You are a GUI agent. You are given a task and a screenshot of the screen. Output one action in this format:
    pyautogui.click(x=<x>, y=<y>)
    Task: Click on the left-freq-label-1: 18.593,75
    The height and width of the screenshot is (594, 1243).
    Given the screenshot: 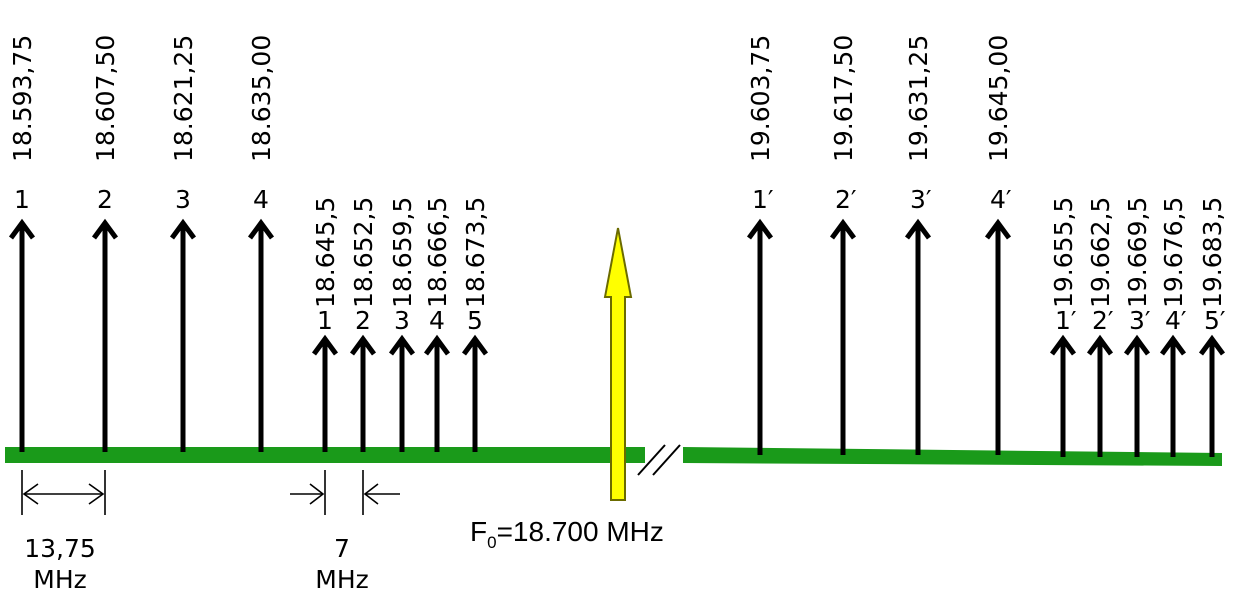 What is the action you would take?
    pyautogui.click(x=22, y=98)
    